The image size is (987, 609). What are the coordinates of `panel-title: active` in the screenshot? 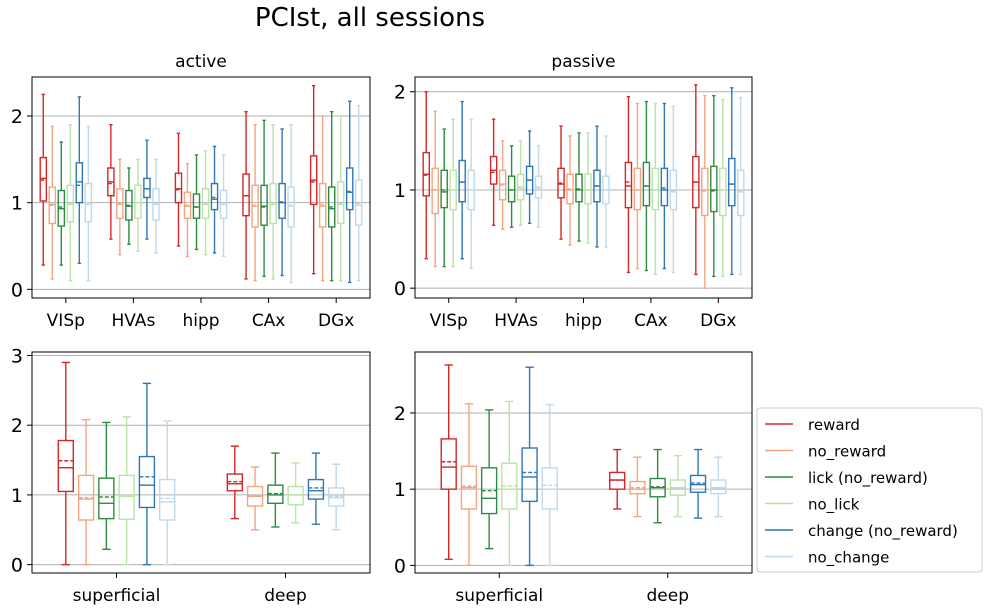 It's located at (201, 62).